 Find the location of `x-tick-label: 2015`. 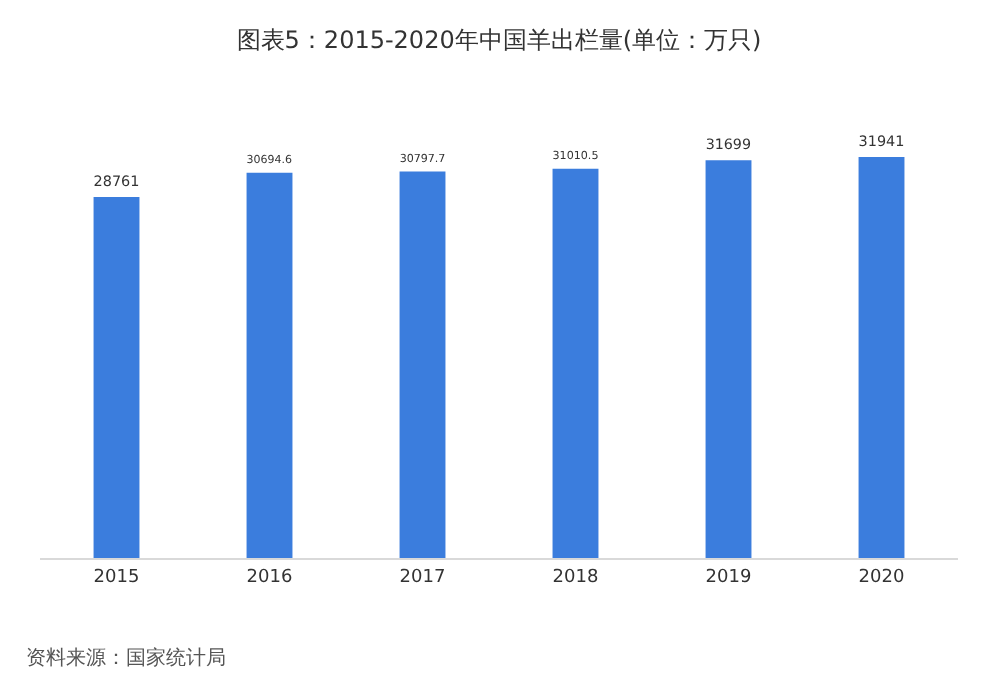

x-tick-label: 2015 is located at coordinates (116, 577).